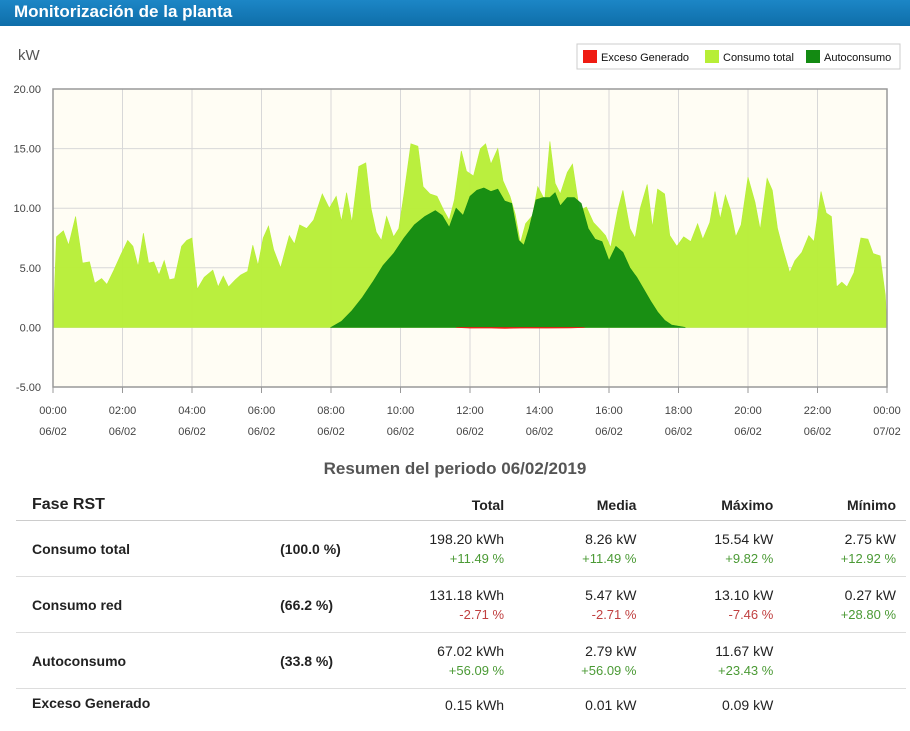 This screenshot has width=910, height=731. Describe the element at coordinates (27, 239) in the screenshot. I see `y-axis: 20.00 15.00 10.00 5.00 0.00 -5.00` at that location.